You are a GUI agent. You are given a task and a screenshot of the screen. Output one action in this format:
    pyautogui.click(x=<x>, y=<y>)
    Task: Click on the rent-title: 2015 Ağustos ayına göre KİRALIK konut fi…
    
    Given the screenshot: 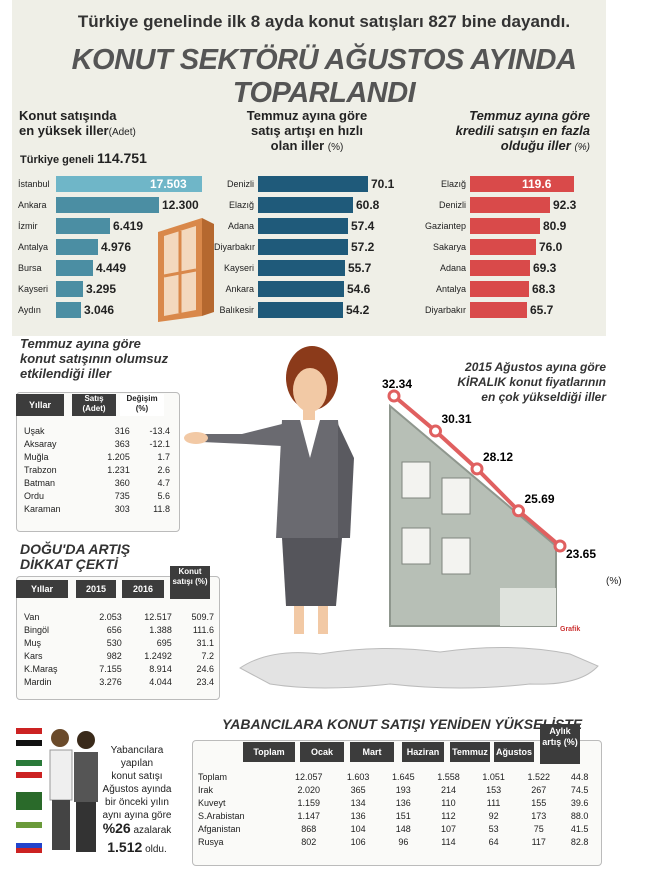 What is the action you would take?
    pyautogui.click(x=517, y=382)
    